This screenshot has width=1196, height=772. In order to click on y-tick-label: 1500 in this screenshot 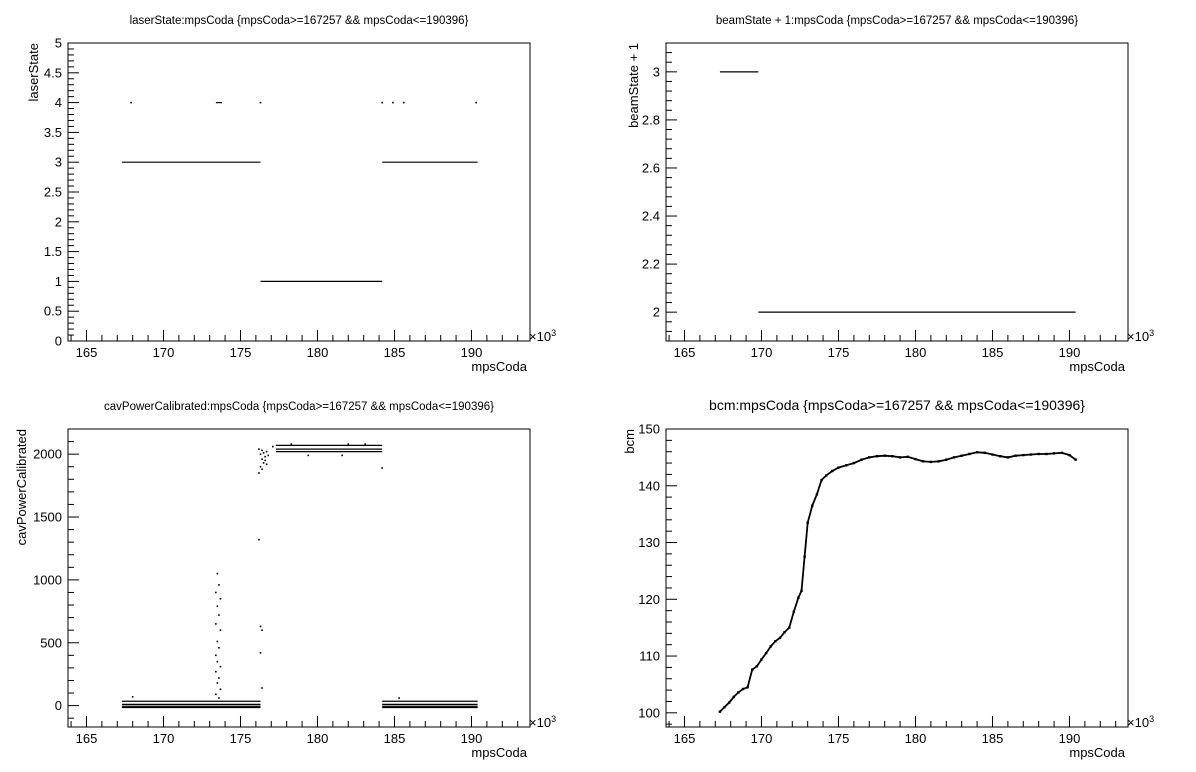, I will do `click(47, 517)`.